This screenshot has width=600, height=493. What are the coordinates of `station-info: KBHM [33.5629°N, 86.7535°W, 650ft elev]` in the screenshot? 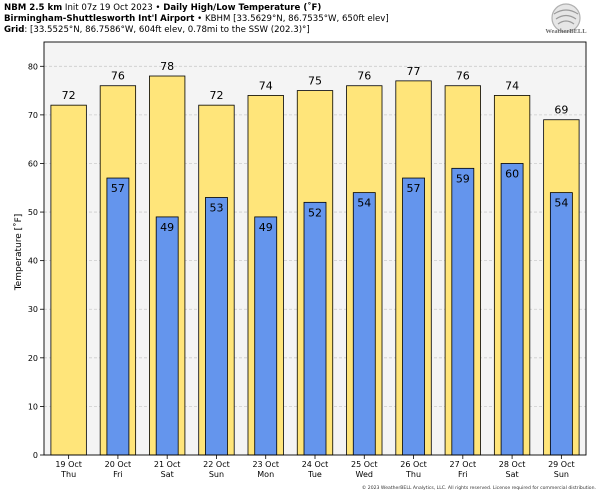 It's located at (296, 19).